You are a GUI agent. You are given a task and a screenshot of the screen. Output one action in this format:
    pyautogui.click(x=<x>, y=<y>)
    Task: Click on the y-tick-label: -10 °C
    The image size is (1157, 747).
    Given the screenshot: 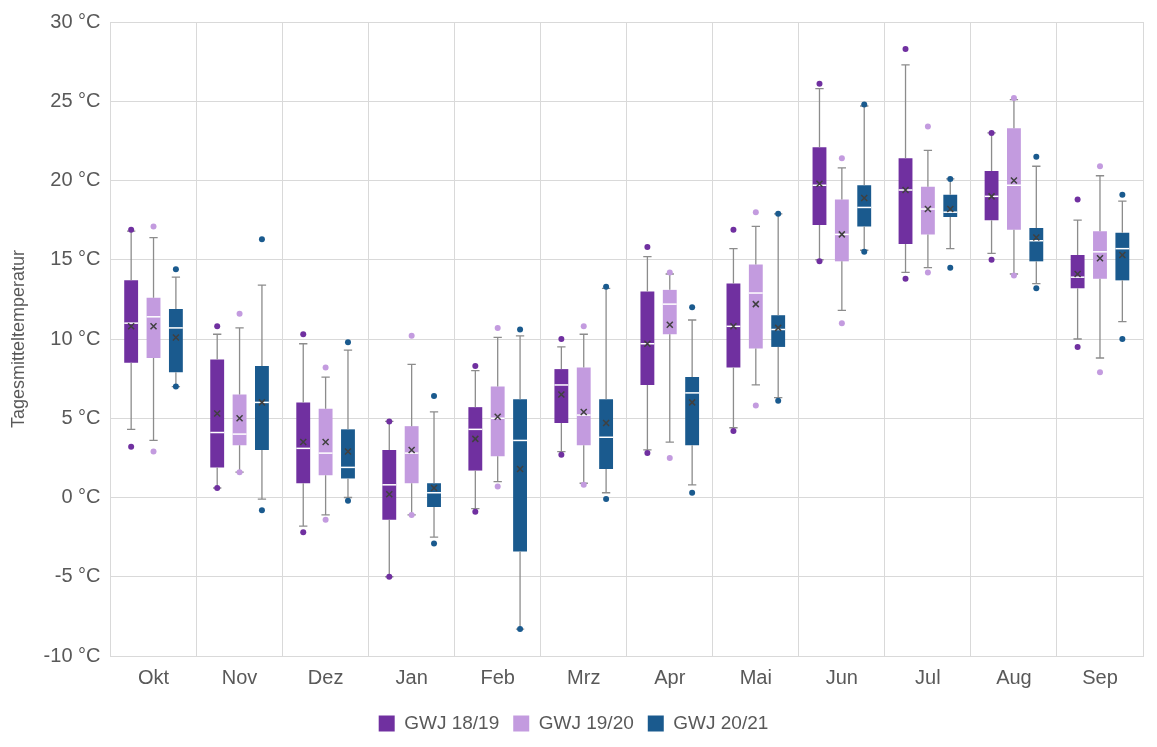 What is the action you would take?
    pyautogui.click(x=72, y=654)
    